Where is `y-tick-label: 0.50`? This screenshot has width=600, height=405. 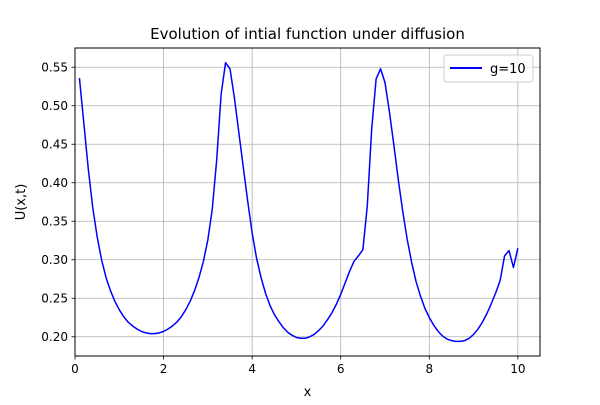
y-tick-label: 0.50 is located at coordinates (54, 106).